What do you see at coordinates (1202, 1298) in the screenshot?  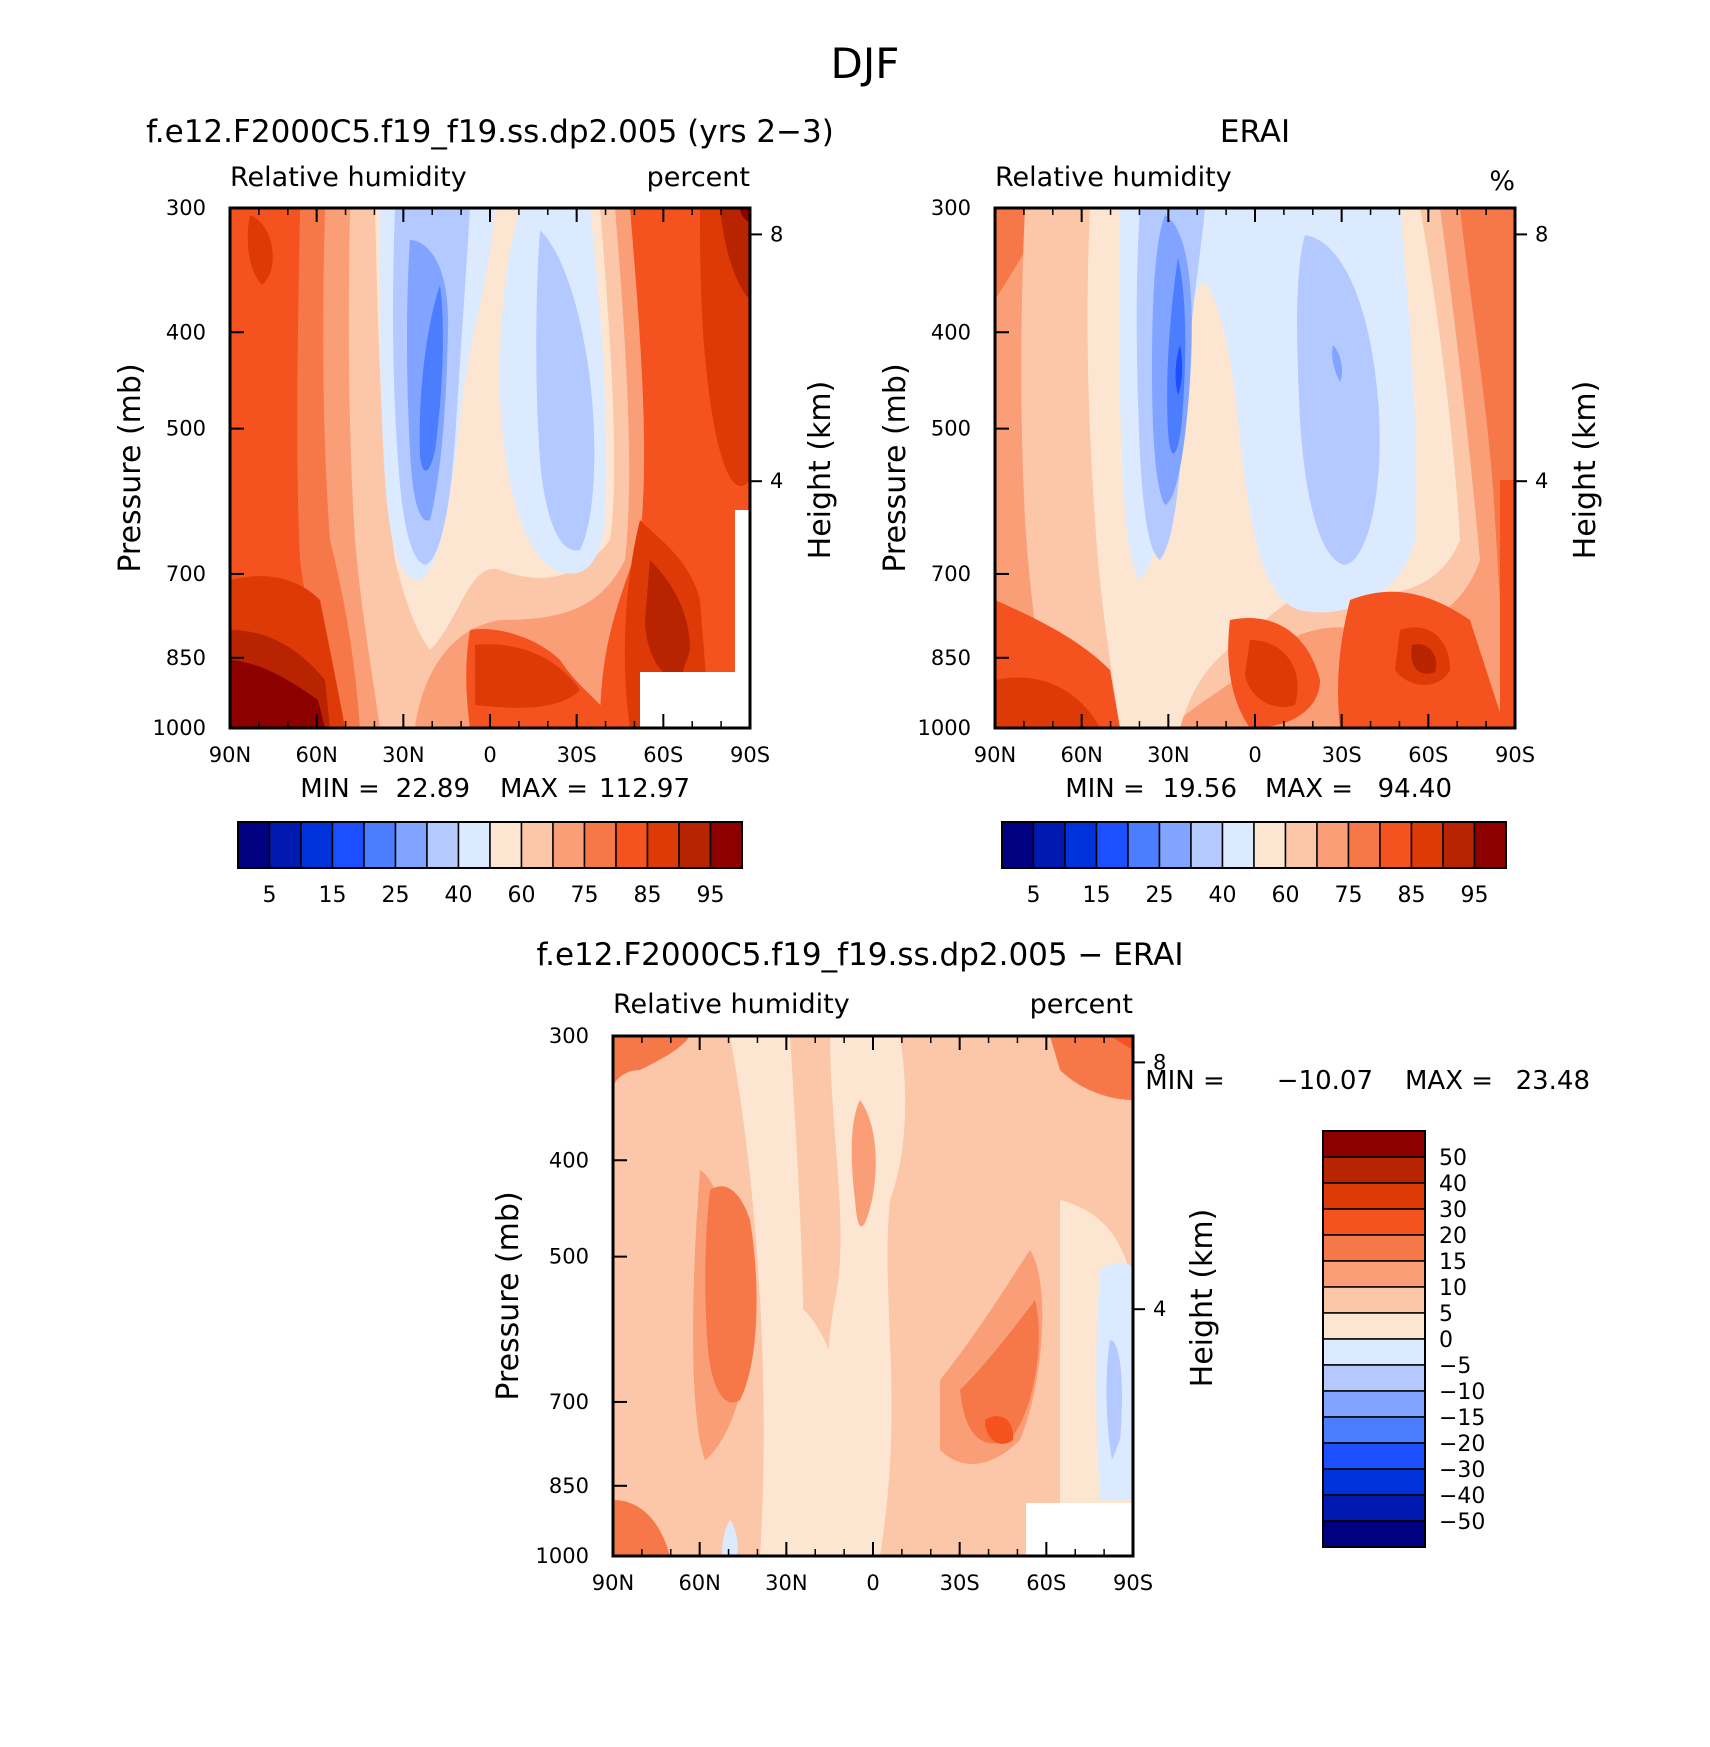 I see `panel-diff-ylabel2: Height (km)` at bounding box center [1202, 1298].